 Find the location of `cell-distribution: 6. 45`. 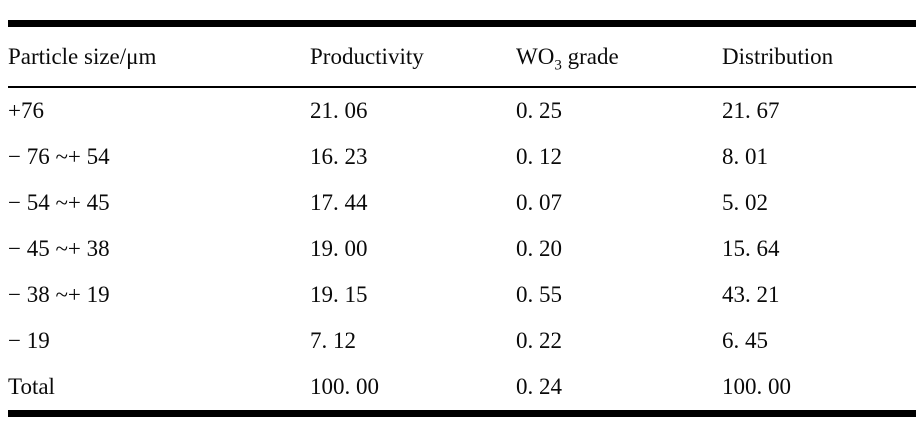

cell-distribution: 6. 45 is located at coordinates (745, 340).